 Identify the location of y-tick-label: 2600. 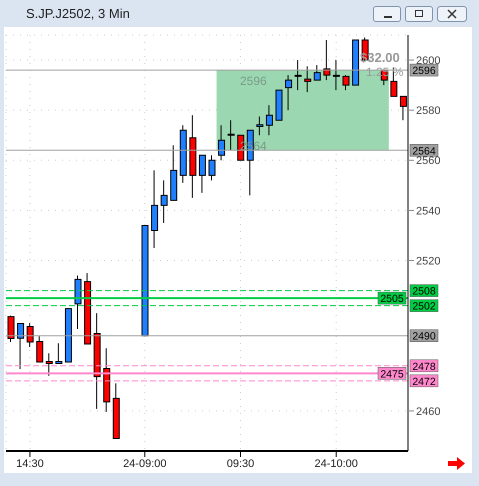
(428, 60).